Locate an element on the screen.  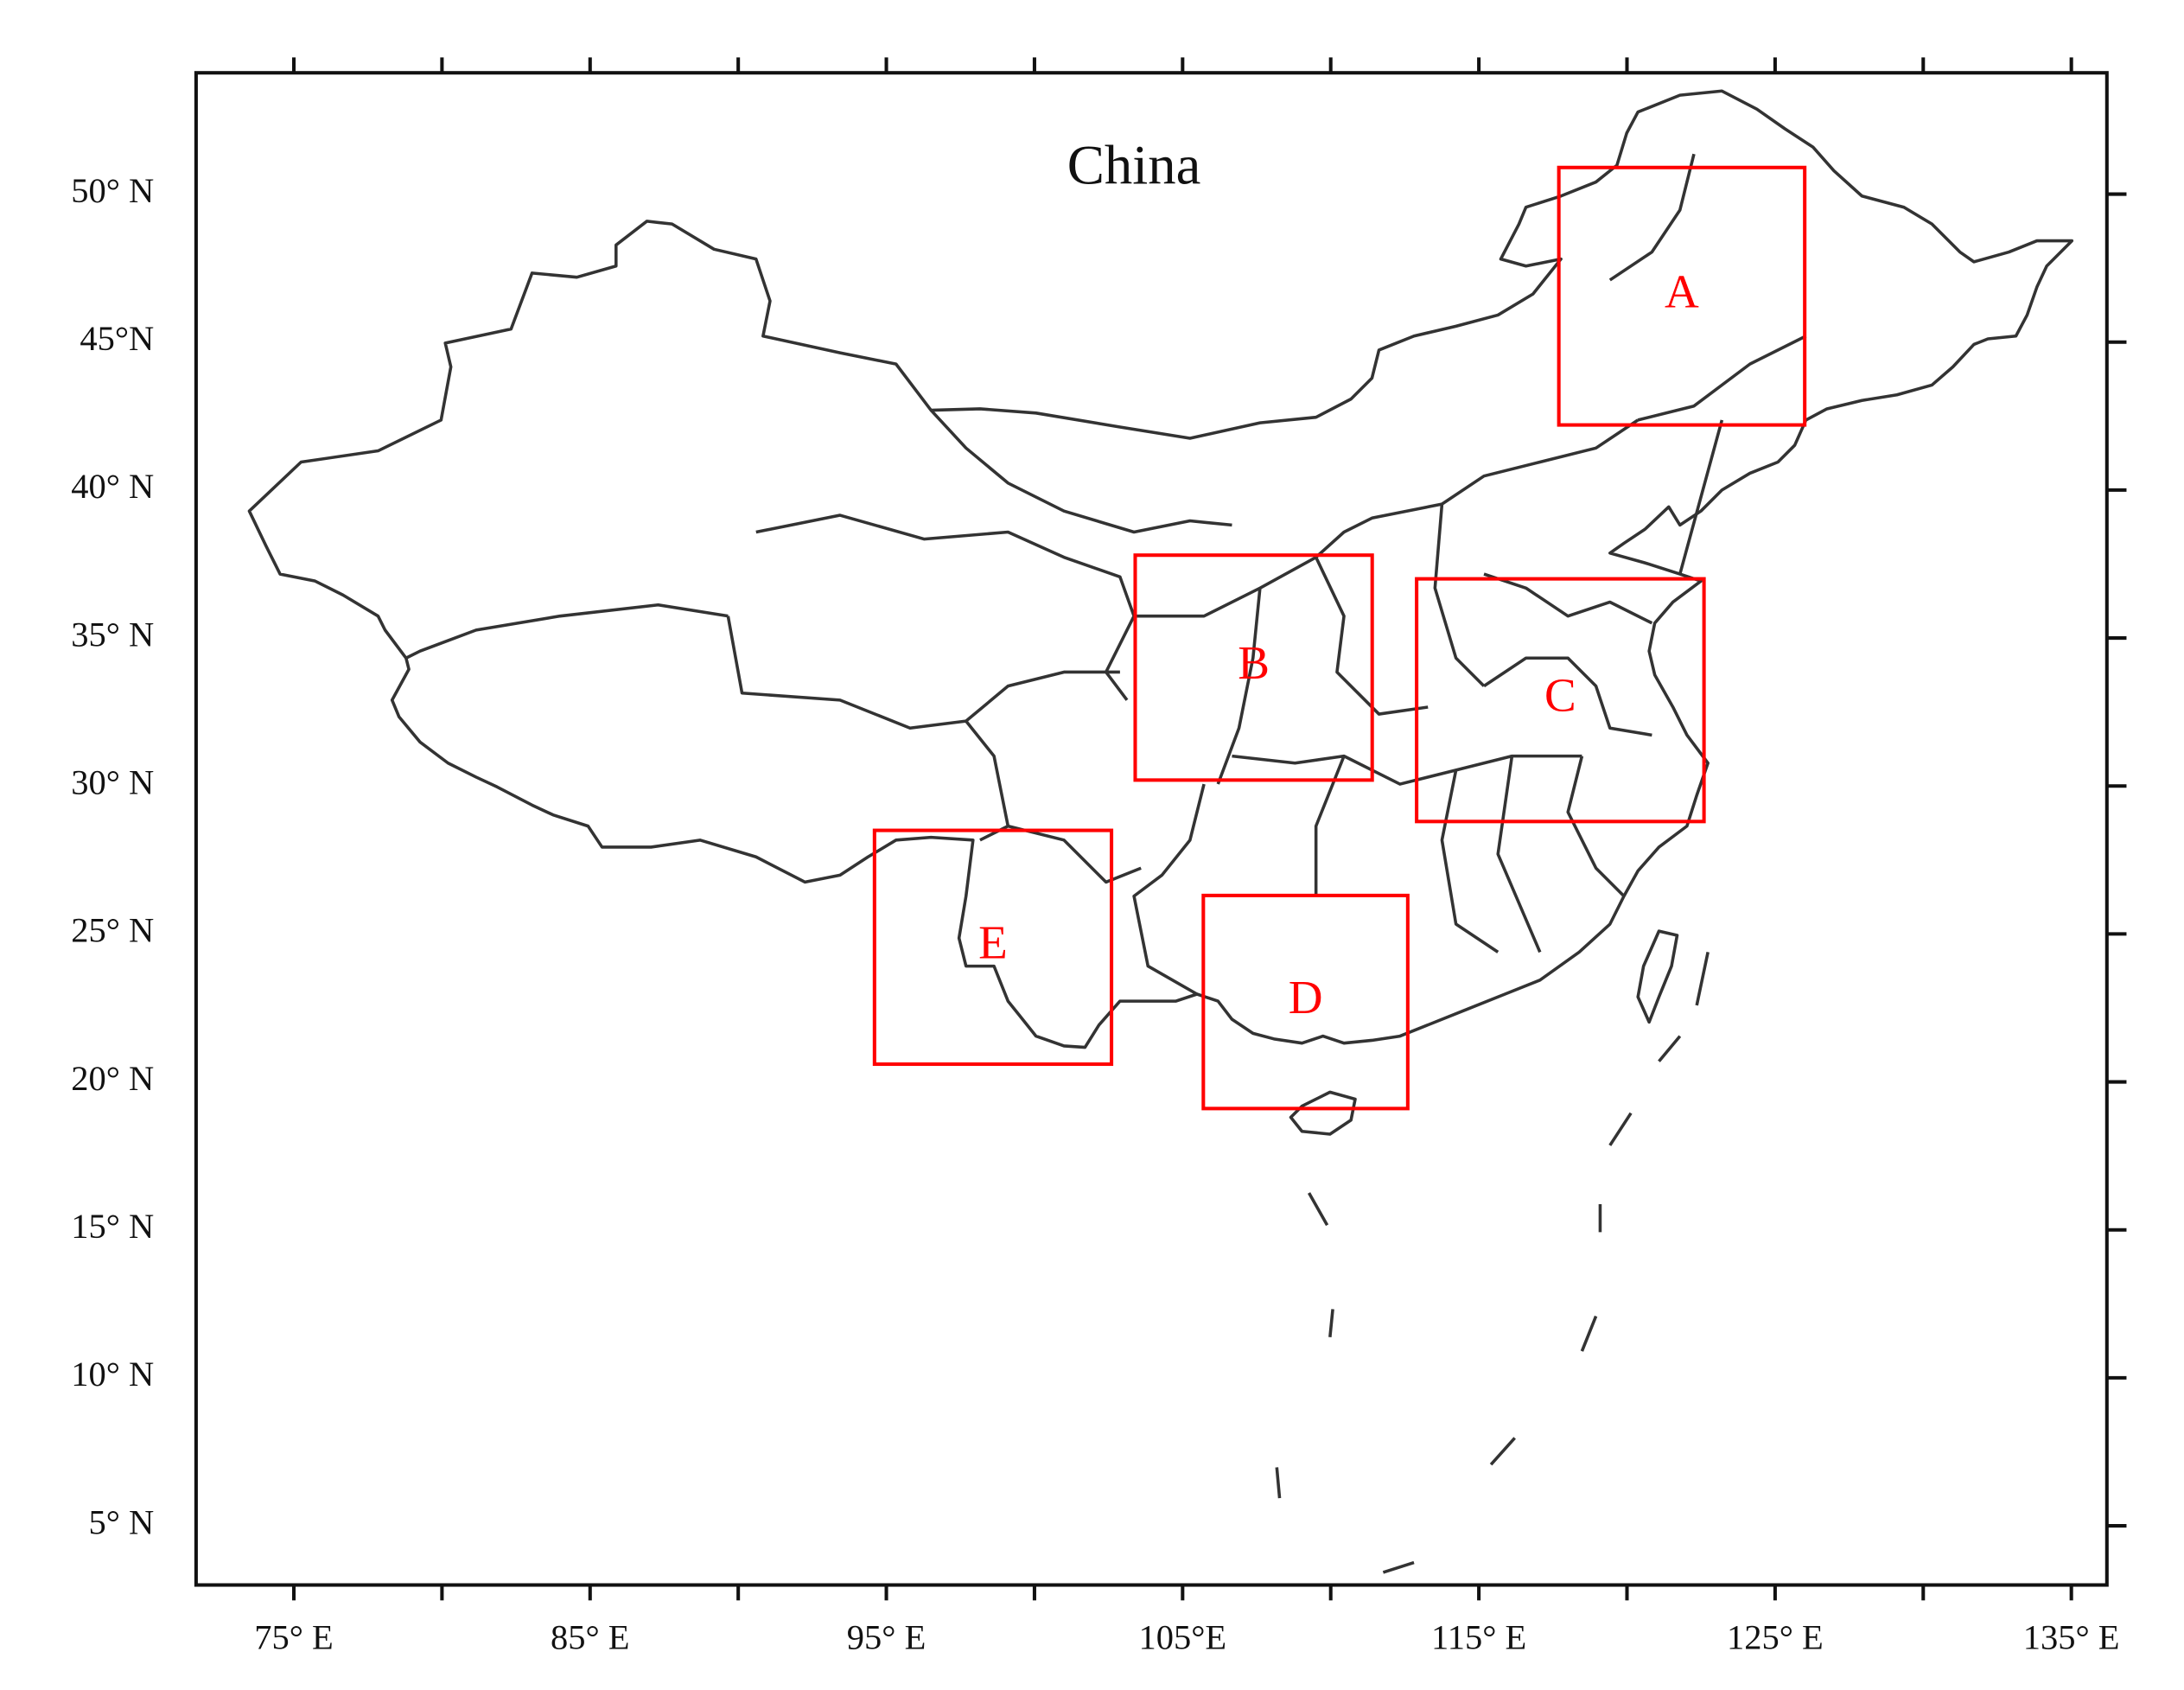
y-tick-label: 5° N is located at coordinates (121, 1521).